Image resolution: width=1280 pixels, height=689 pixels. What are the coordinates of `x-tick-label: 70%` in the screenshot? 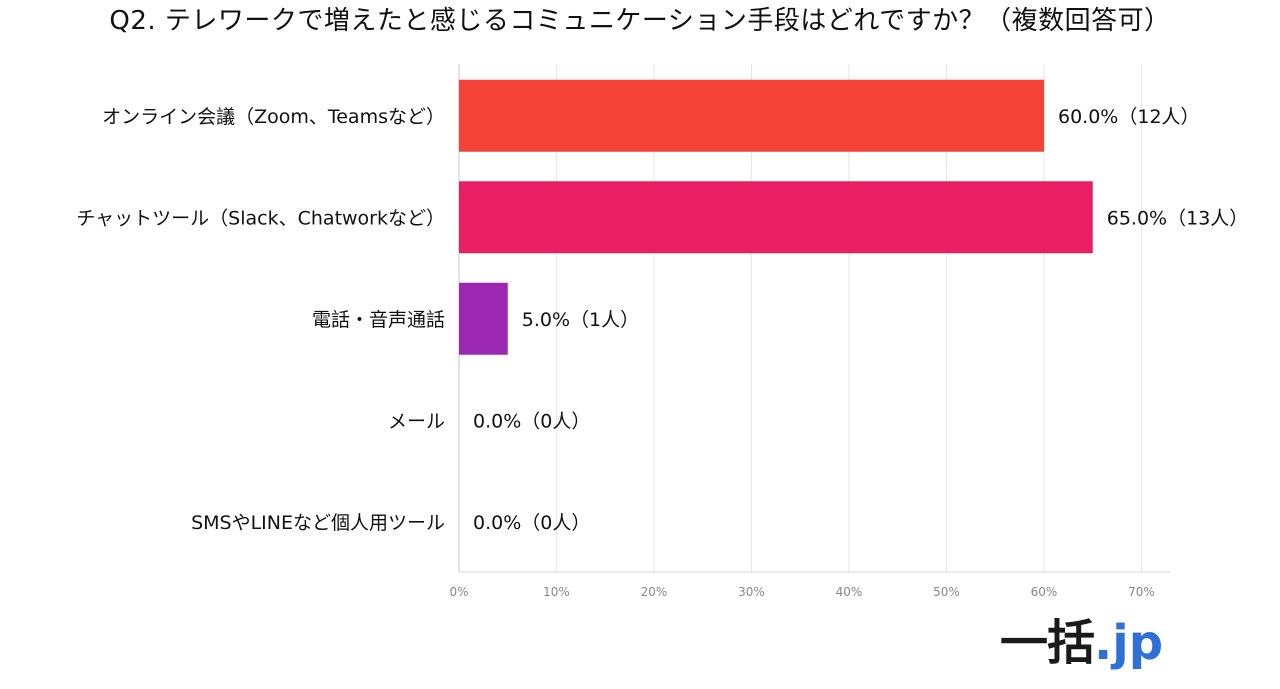 It's located at (1141, 592).